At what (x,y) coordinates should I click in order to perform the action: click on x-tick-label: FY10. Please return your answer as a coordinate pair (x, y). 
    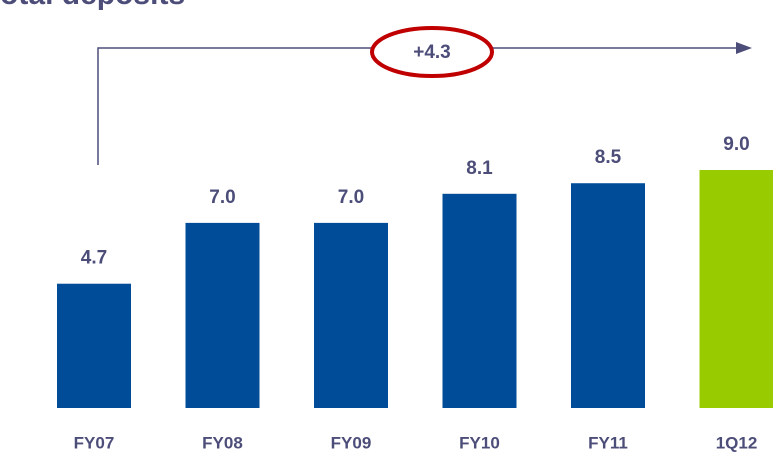
    Looking at the image, I should click on (479, 442).